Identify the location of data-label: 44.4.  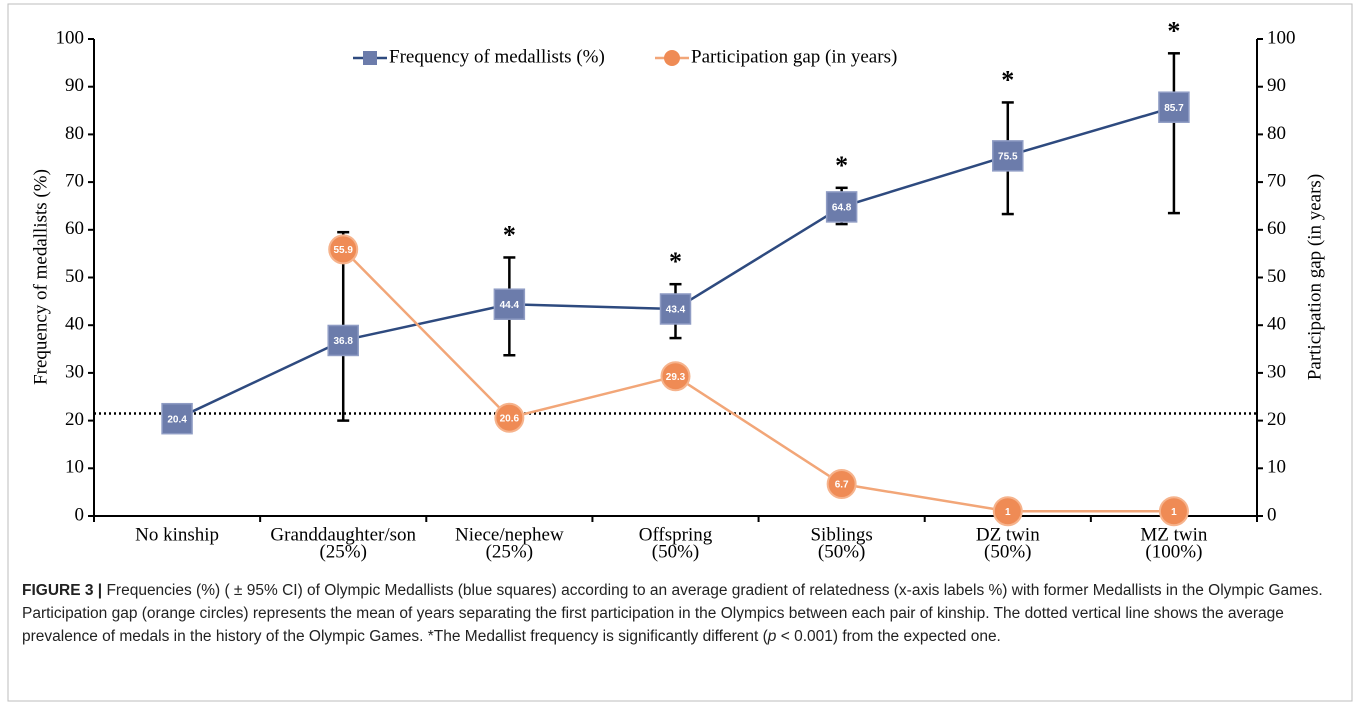
(510, 305).